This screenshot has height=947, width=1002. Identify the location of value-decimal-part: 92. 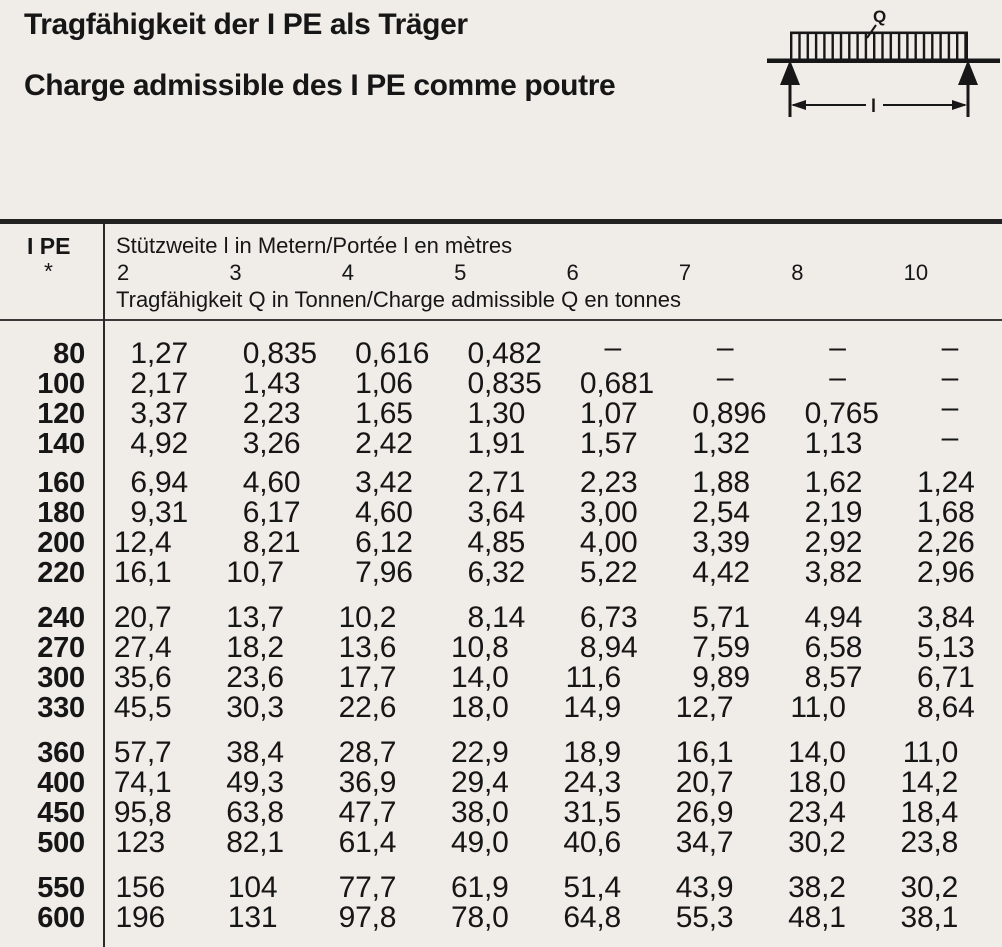
(171, 443).